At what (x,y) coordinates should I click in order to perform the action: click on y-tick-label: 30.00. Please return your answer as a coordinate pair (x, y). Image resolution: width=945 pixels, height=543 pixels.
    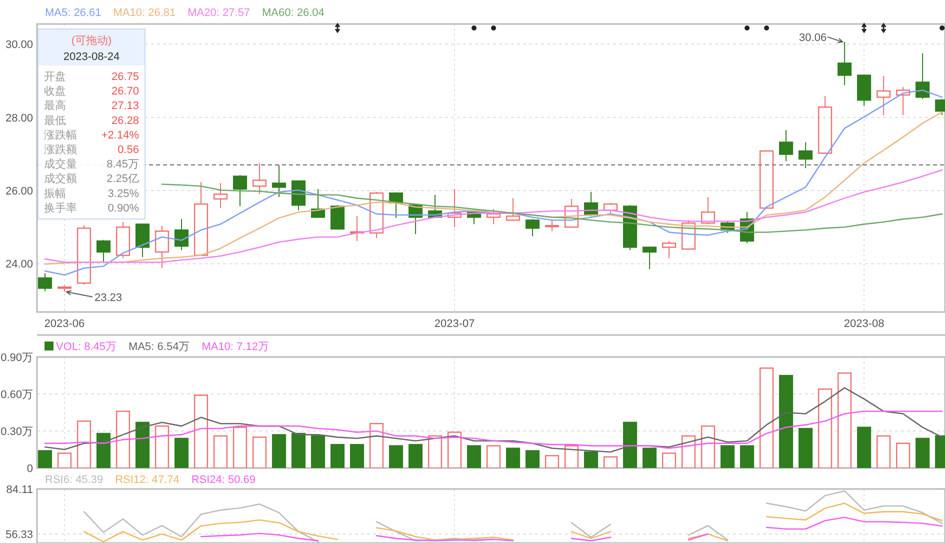
    Looking at the image, I should click on (19, 45).